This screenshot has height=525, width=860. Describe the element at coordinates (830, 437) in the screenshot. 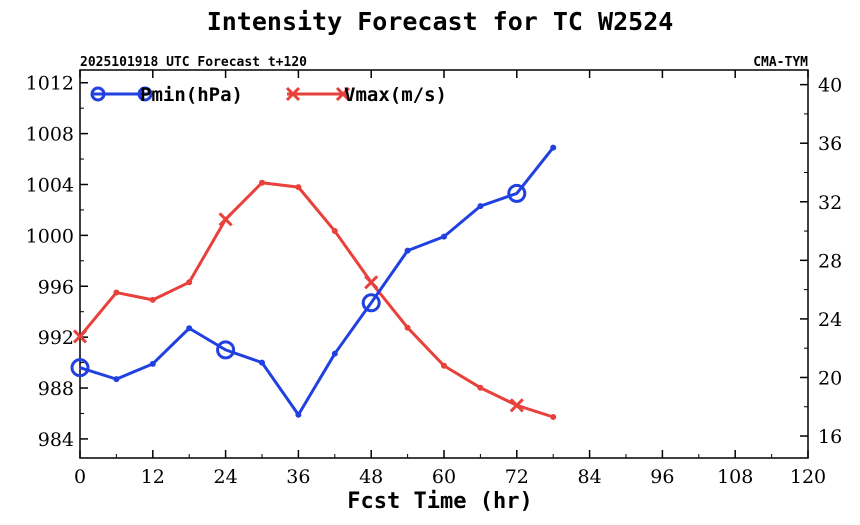

I see `y-right-tick-label: 16` at that location.